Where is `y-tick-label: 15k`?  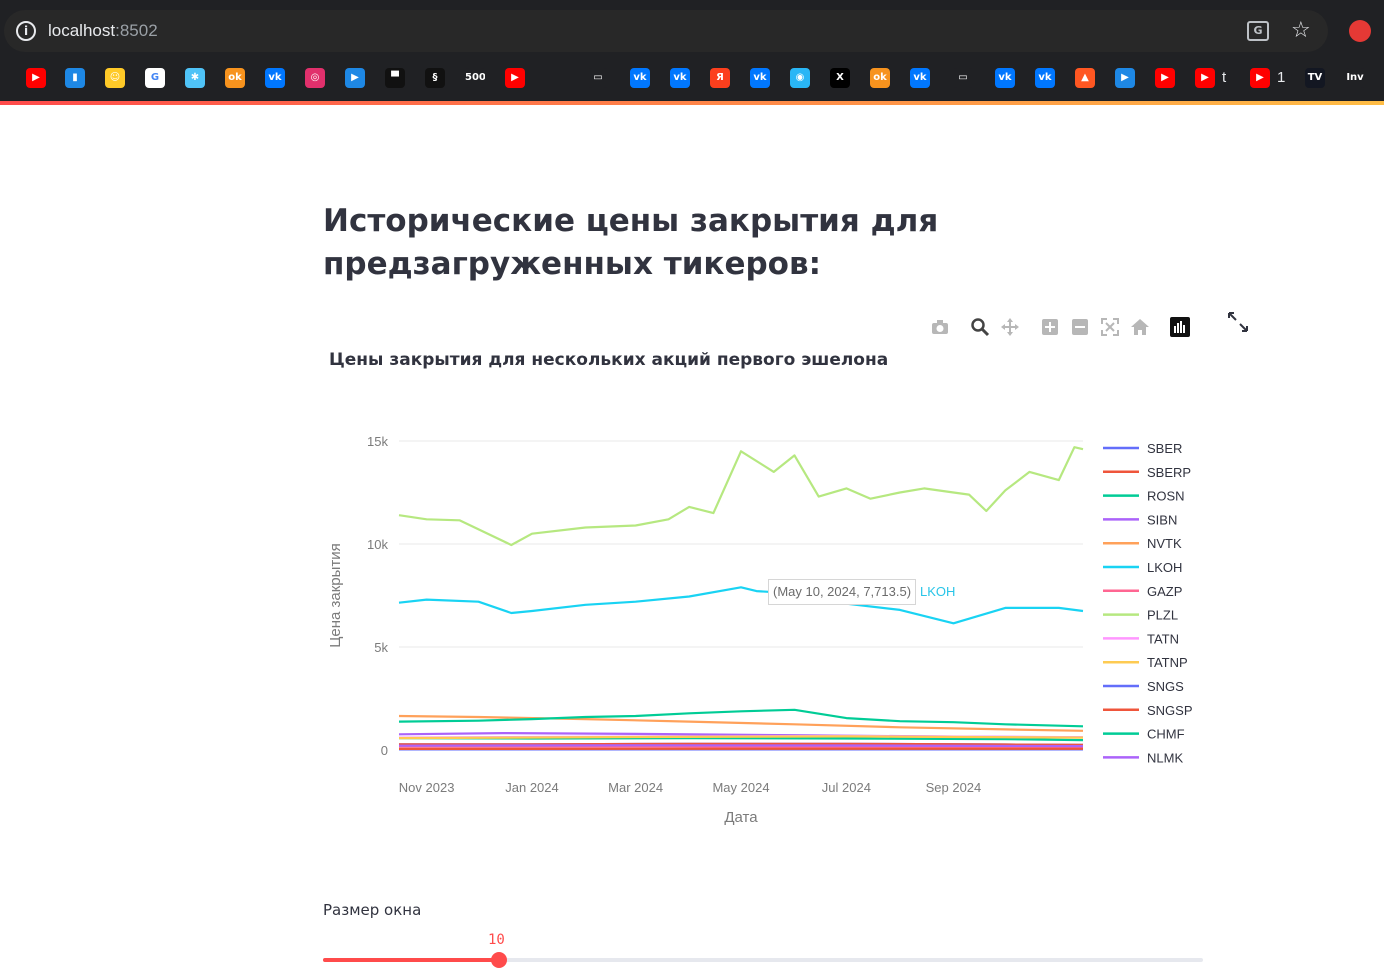 y-tick-label: 15k is located at coordinates (377, 441).